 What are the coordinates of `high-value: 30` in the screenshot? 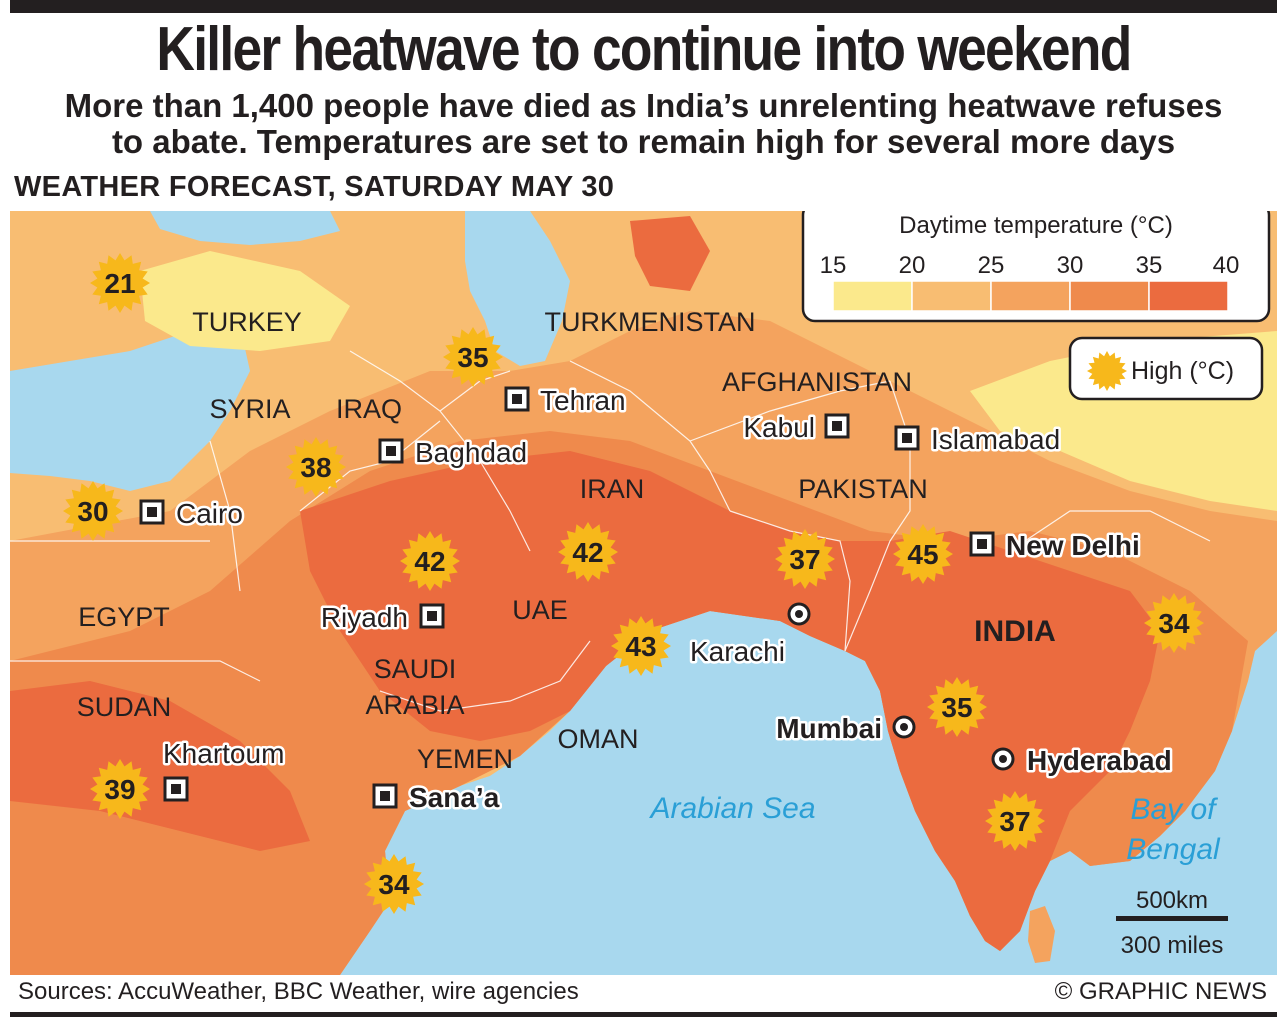 It's located at (92, 511).